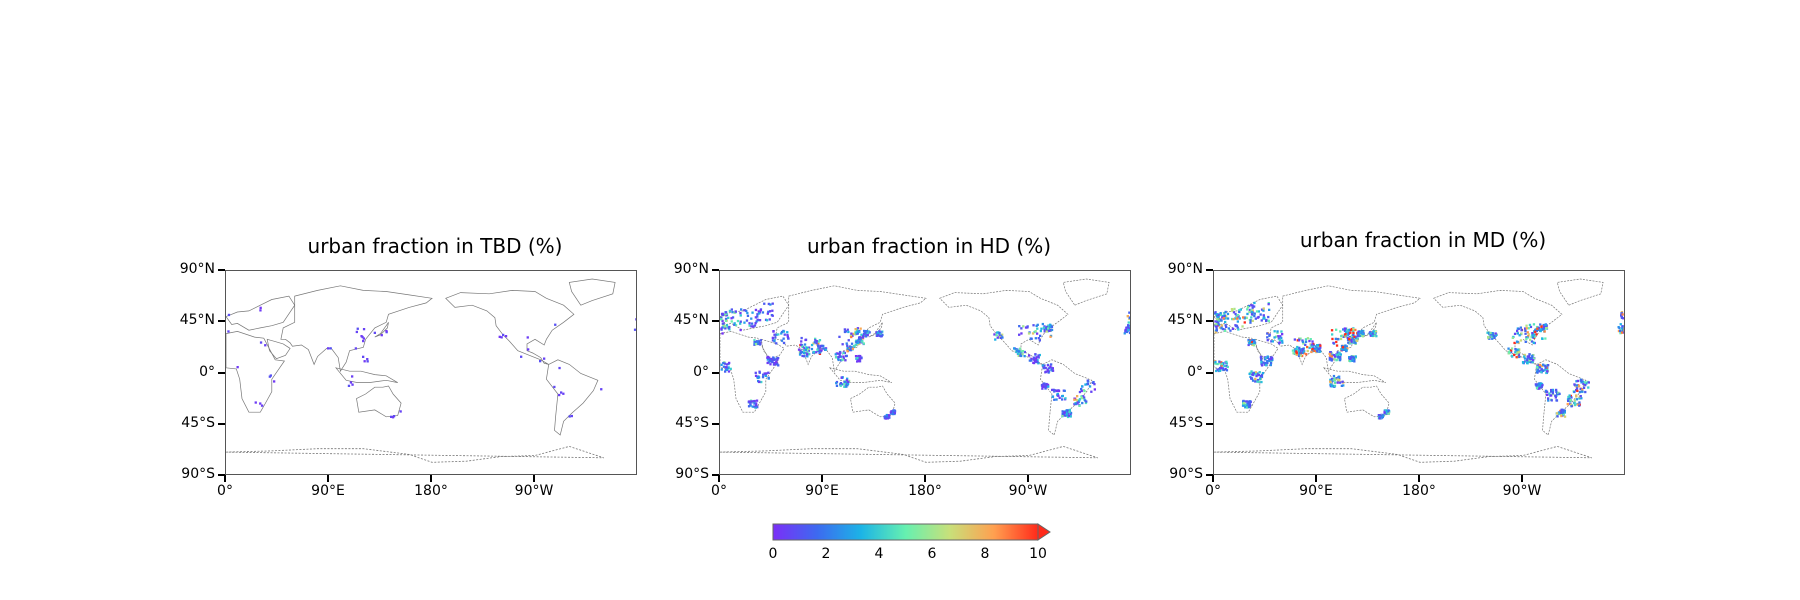 The image size is (1800, 600). Describe the element at coordinates (719, 478) in the screenshot. I see `x-tick-mark` at that location.